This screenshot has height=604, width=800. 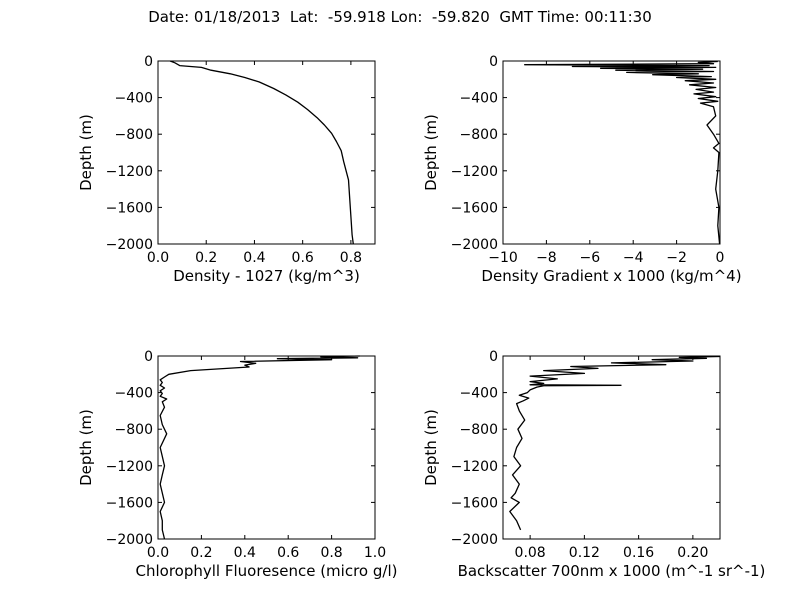 I want to click on x-tick-label: 0.20, so click(x=692, y=553).